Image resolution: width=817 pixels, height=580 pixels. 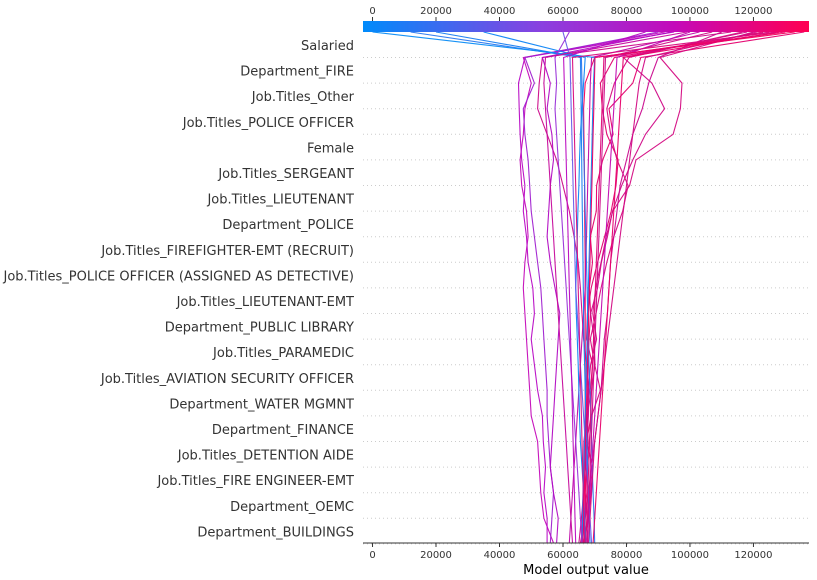 What do you see at coordinates (690, 555) in the screenshot?
I see `x-tick-label: 100000` at bounding box center [690, 555].